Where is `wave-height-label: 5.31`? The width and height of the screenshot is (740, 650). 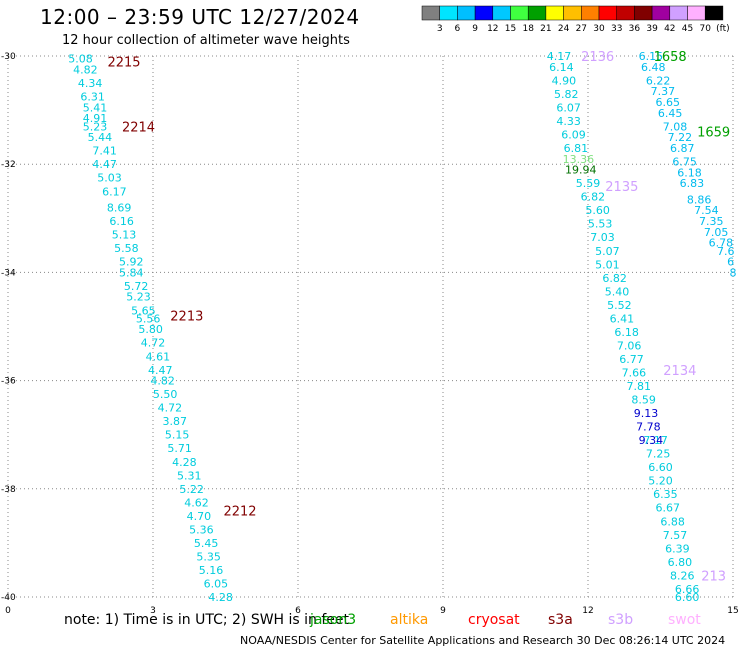 wave-height-label: 5.31 is located at coordinates (189, 475).